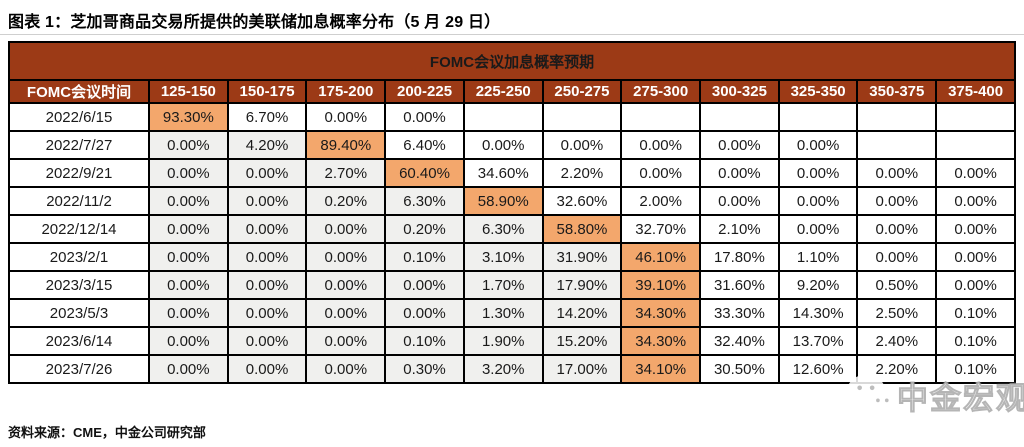 The height and width of the screenshot is (447, 1024). Describe the element at coordinates (661, 257) in the screenshot. I see `probability-cell: 46.10%` at that location.